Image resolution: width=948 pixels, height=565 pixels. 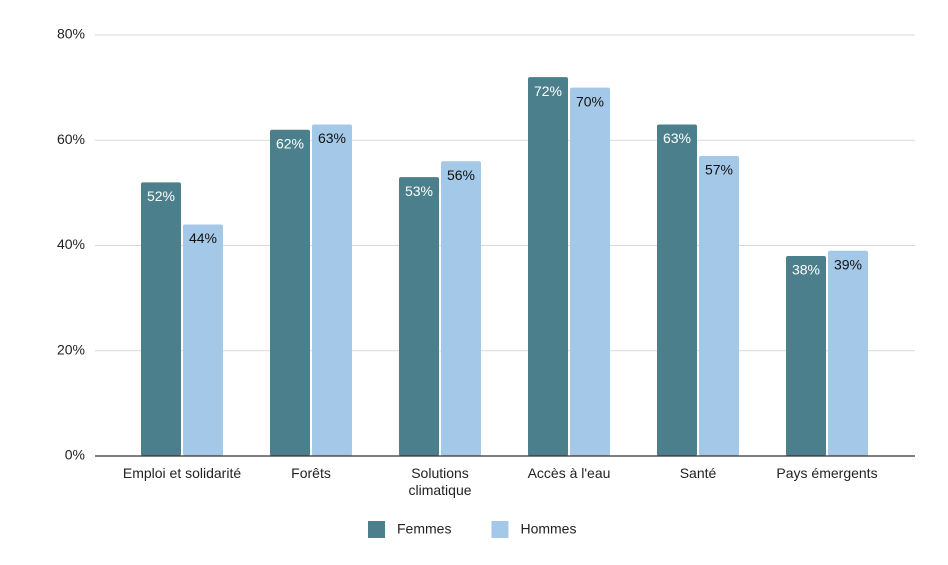 I want to click on data-label: 72%, so click(x=548, y=91).